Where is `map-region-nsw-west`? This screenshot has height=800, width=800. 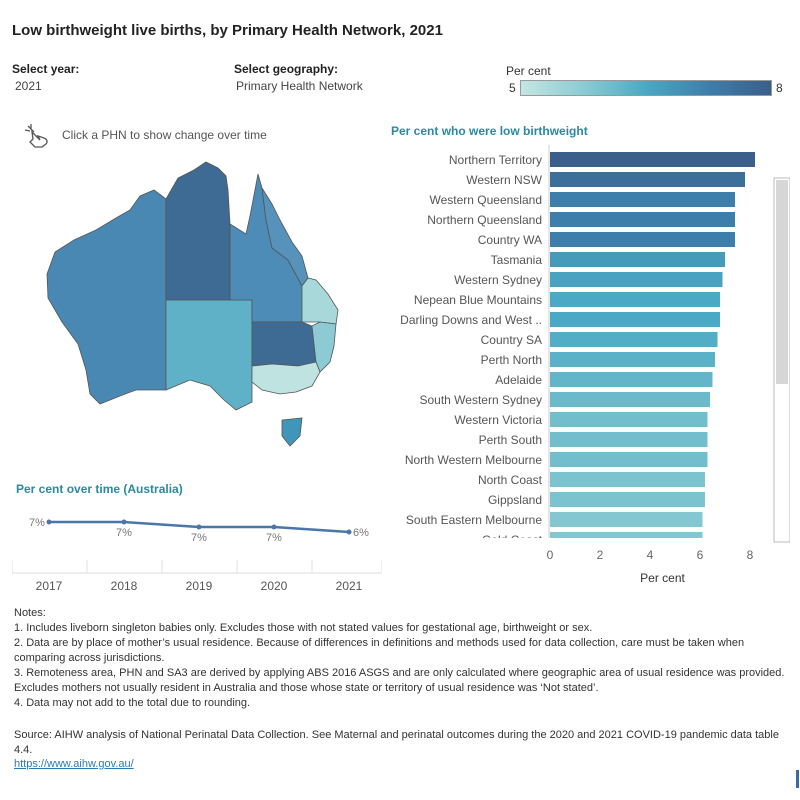
map-region-nsw-west is located at coordinates (284, 344).